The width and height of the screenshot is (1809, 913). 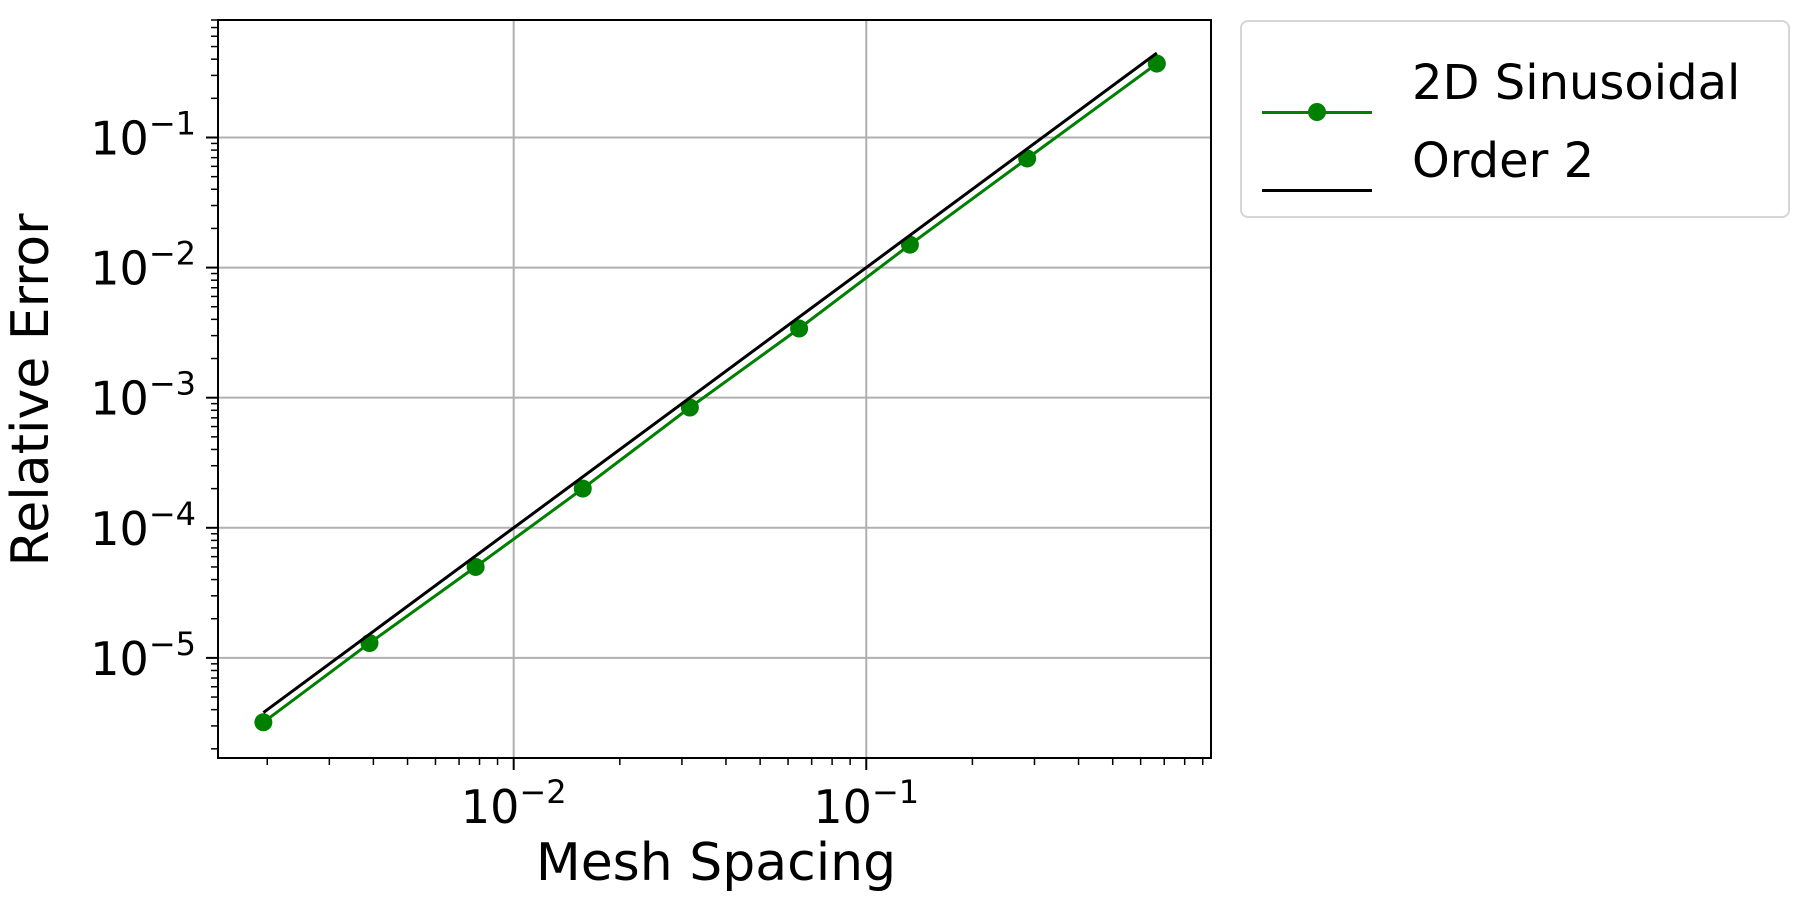 What do you see at coordinates (1576, 83) in the screenshot?
I see `legend-label-sinusoidal: 2D Sinusoidal` at bounding box center [1576, 83].